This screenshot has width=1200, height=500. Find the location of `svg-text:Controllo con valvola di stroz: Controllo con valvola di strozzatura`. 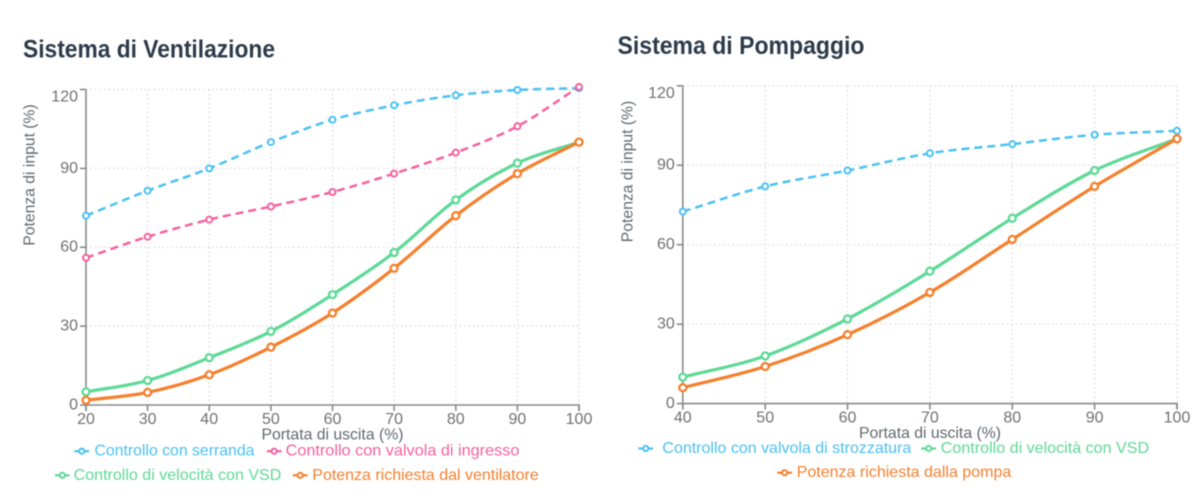

svg-text:Controllo con valvola di stroz: Controllo con valvola di strozzatura is located at coordinates (786, 448).